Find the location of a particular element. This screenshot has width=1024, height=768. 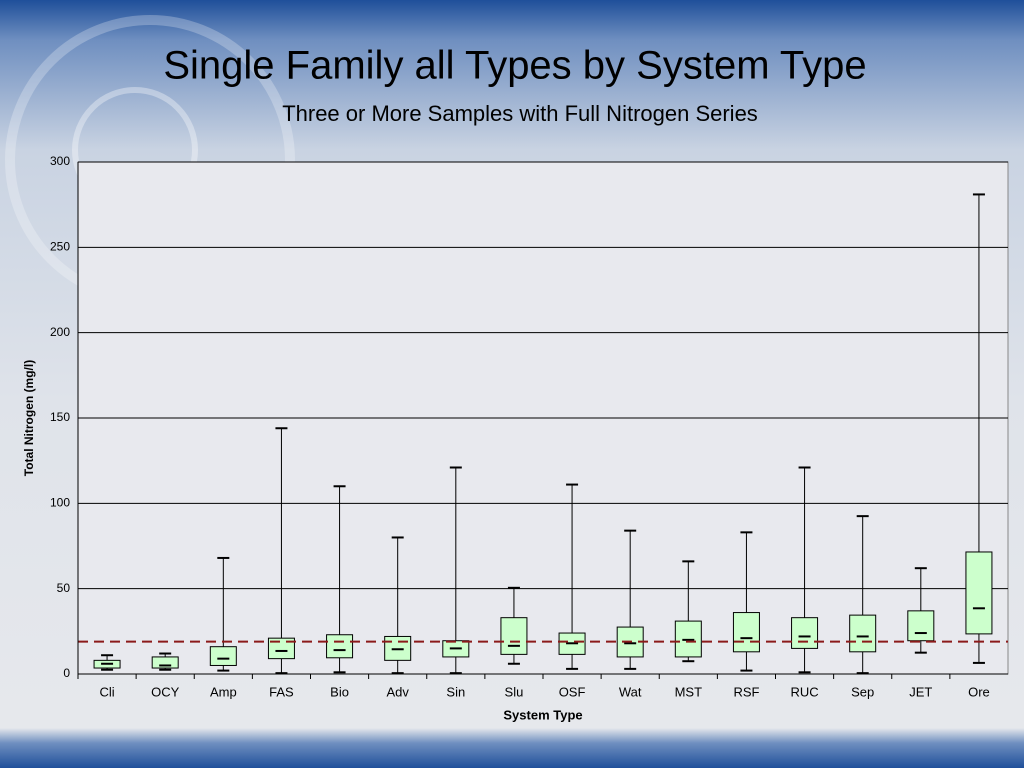

x-axis-label: System Type is located at coordinates (542, 714).